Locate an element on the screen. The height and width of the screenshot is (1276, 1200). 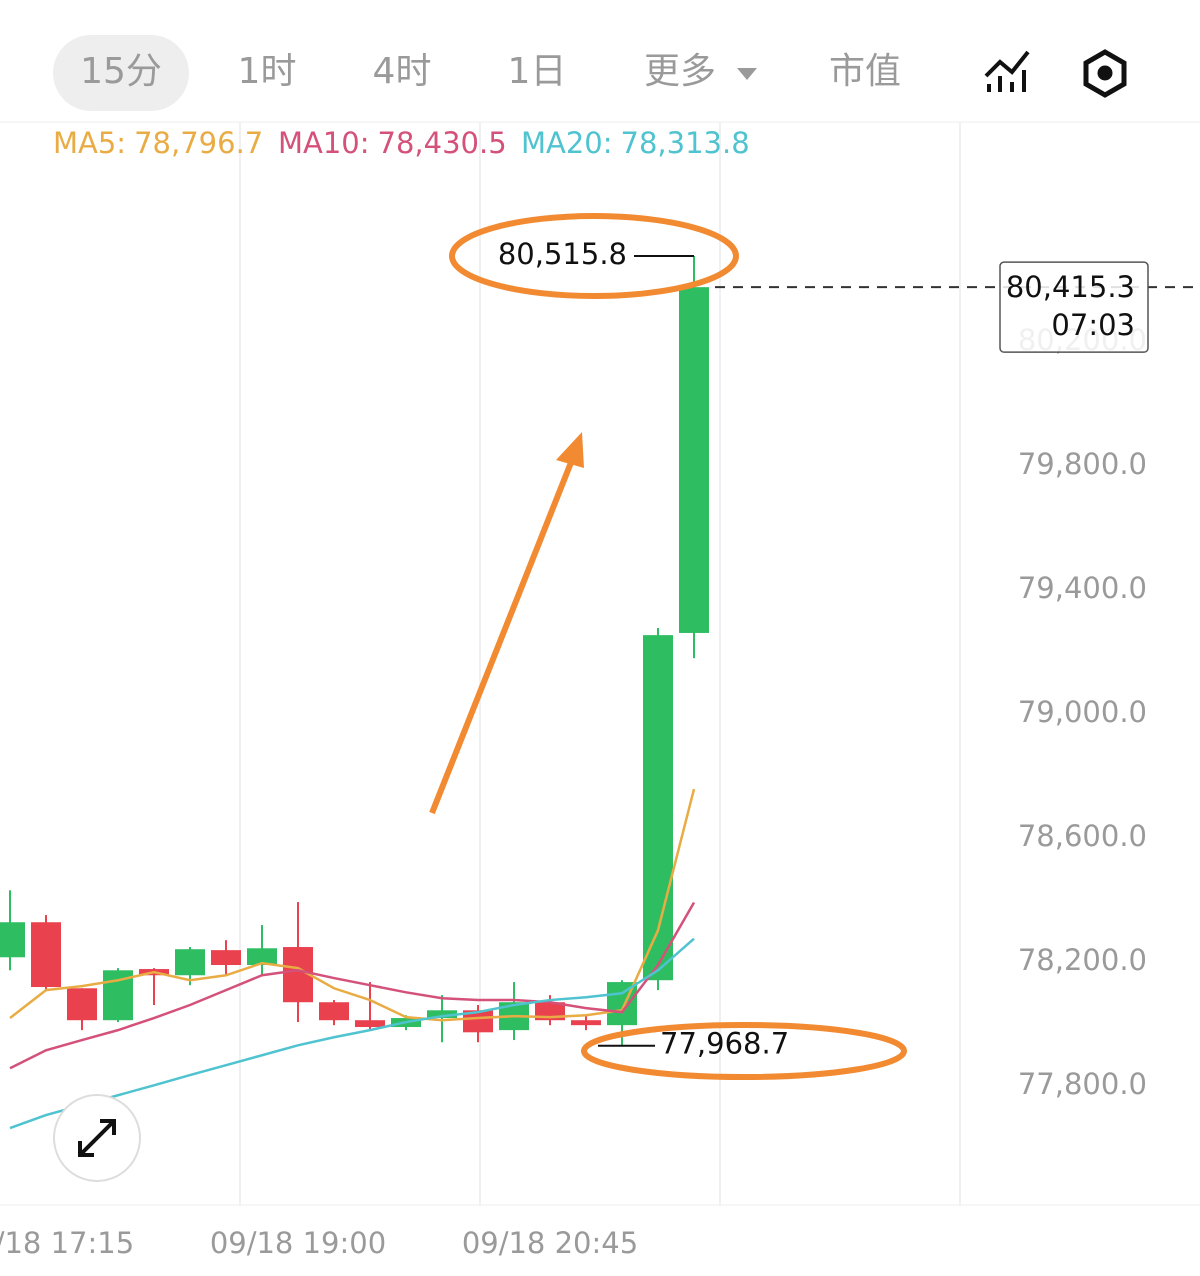
x-tick-label: 09/18 17:15 is located at coordinates (67, 1243).